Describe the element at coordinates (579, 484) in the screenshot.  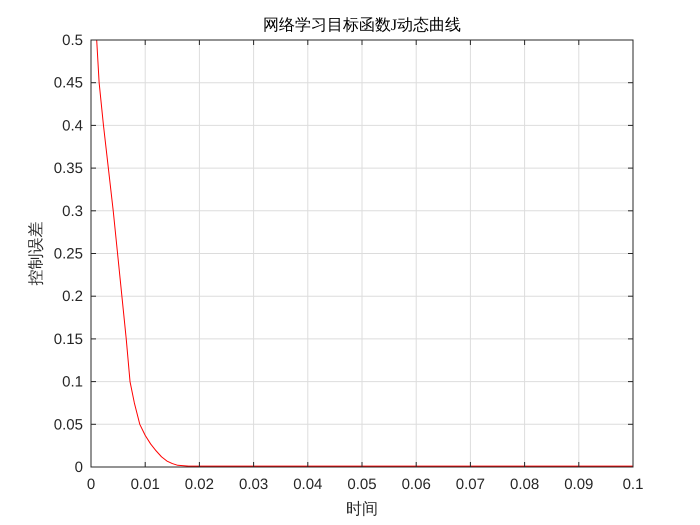
I see `x-tick-label: 0.09` at that location.